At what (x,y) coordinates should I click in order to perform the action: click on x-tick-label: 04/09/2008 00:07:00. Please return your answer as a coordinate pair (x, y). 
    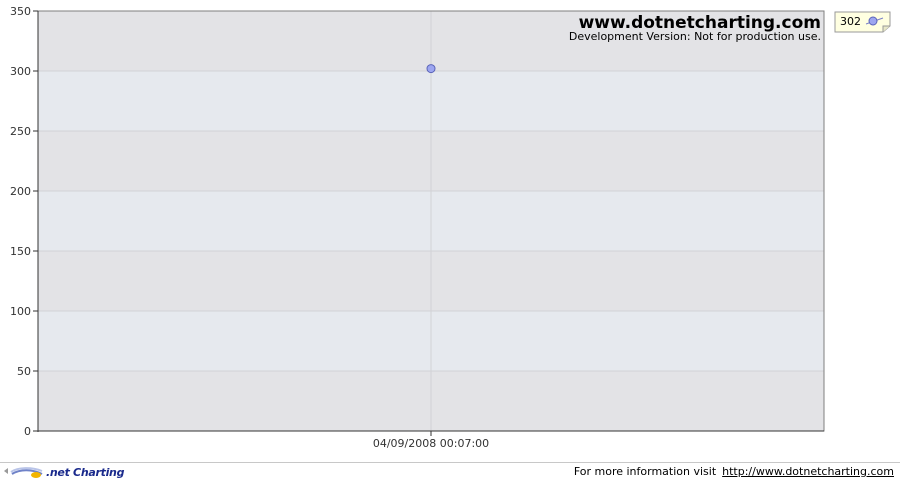
    Looking at the image, I should click on (431, 443).